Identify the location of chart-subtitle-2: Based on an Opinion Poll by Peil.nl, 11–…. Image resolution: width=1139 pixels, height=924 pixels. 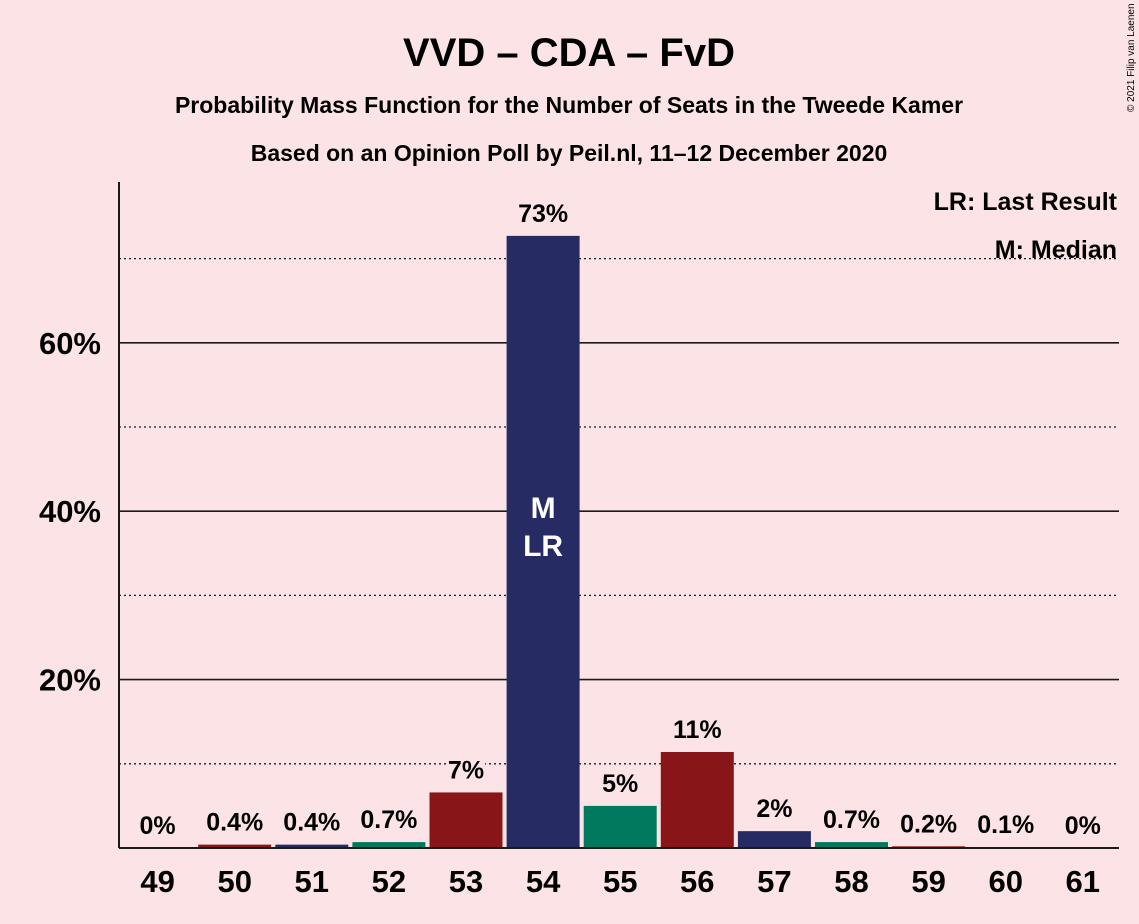
(569, 153).